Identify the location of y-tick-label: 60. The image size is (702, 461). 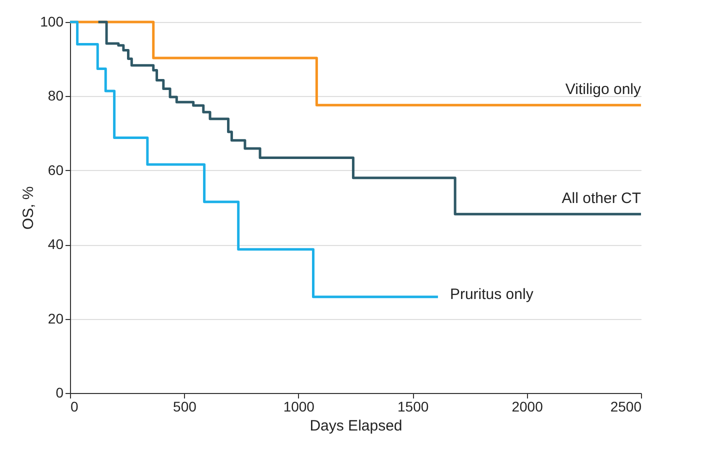
(56, 170).